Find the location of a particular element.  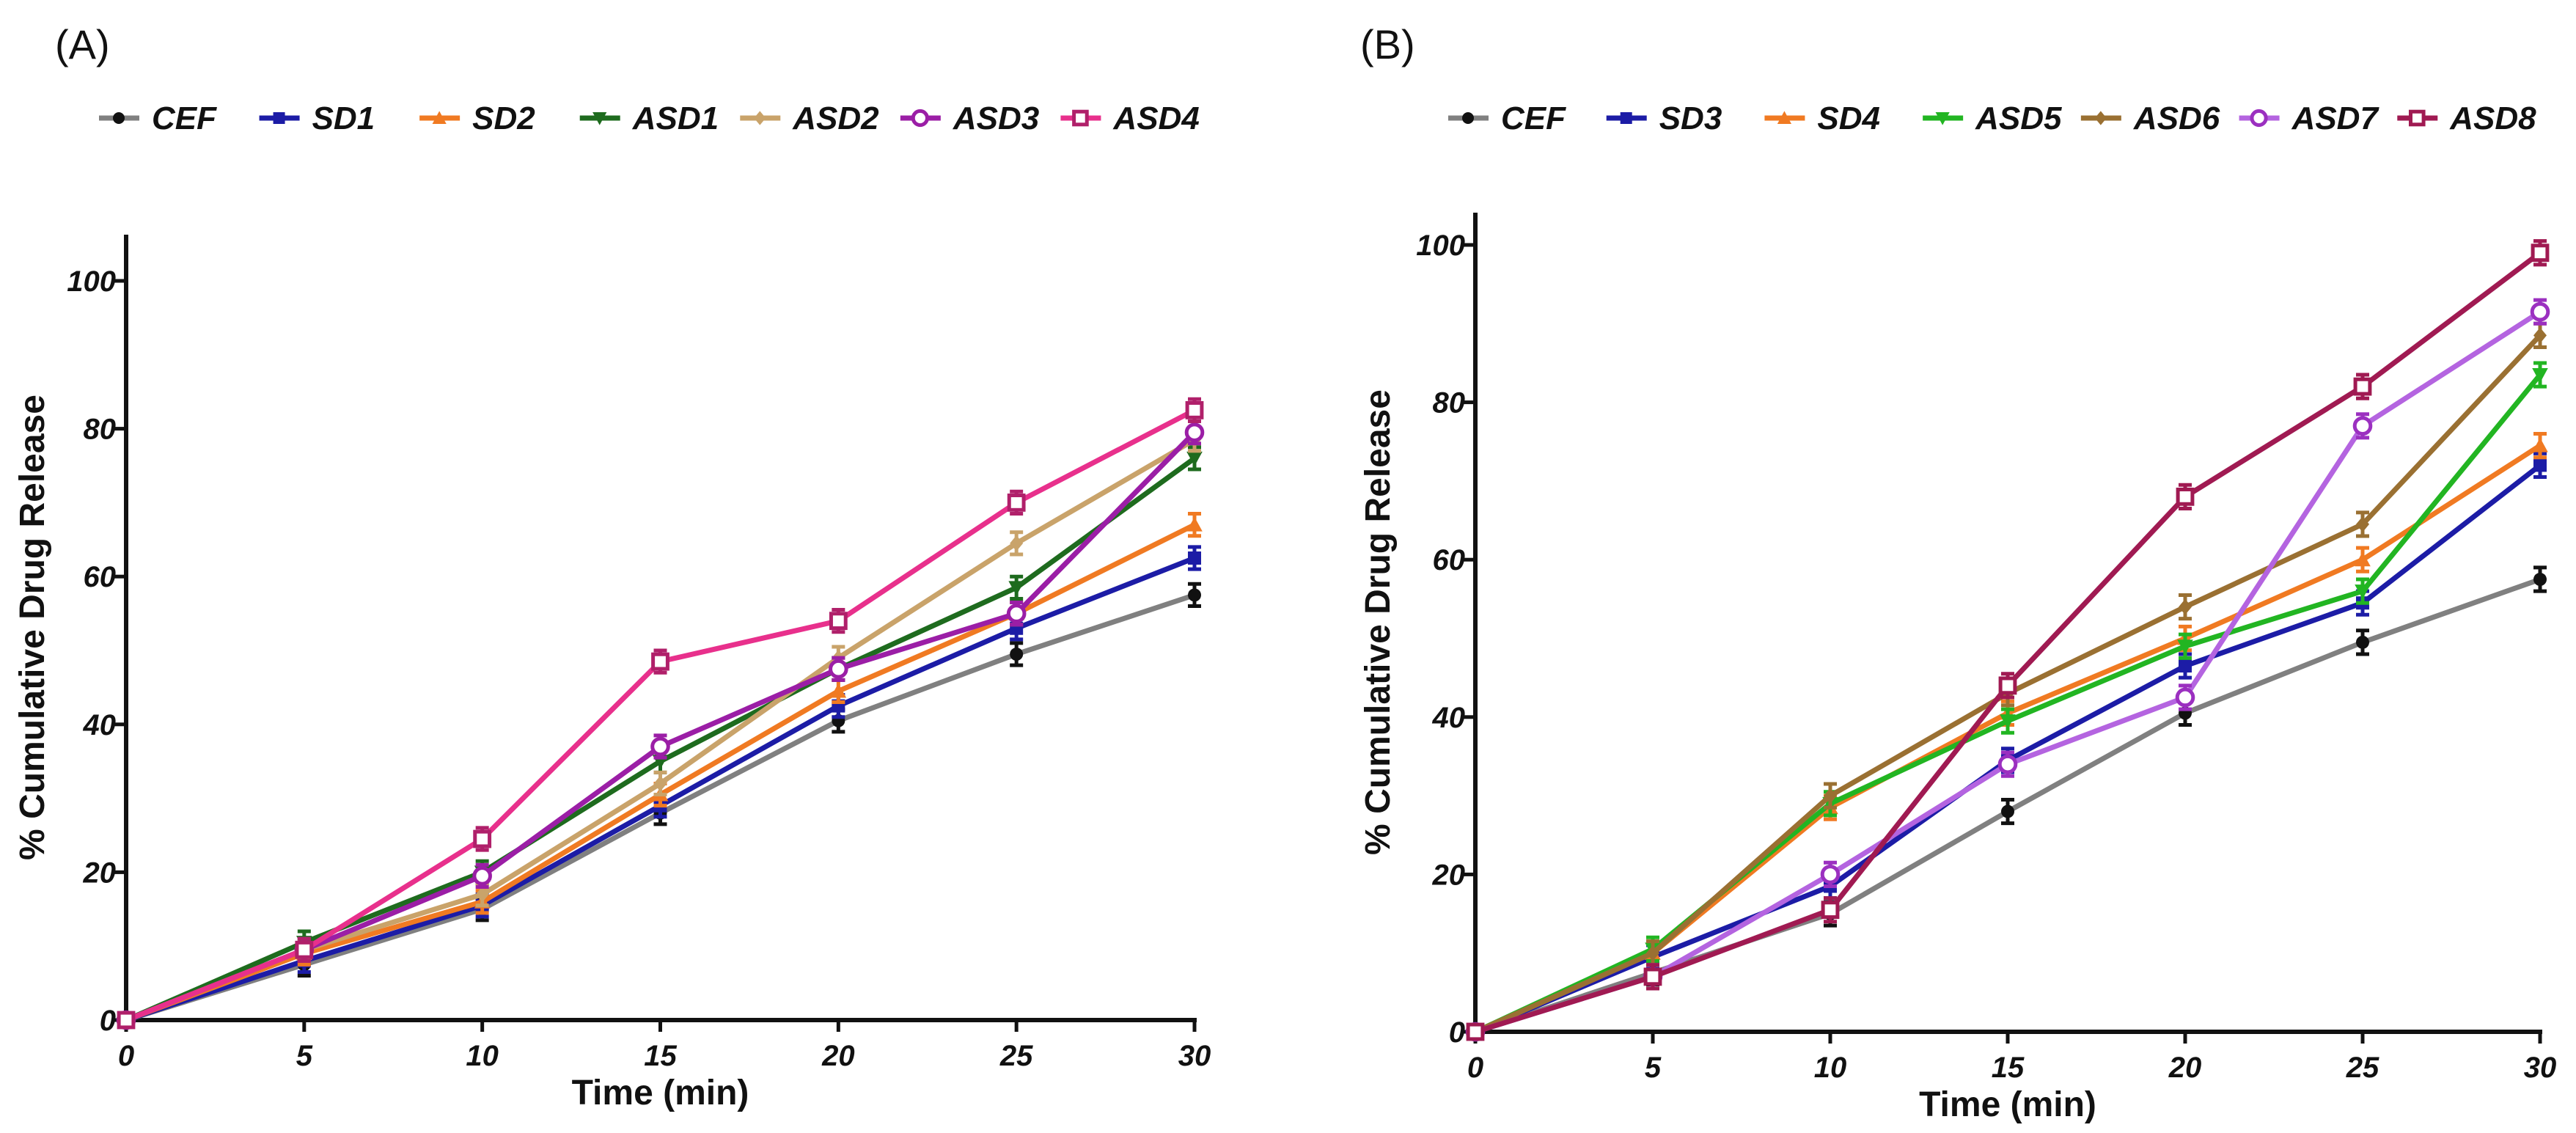

legend-label: ASD3 is located at coordinates (996, 118).